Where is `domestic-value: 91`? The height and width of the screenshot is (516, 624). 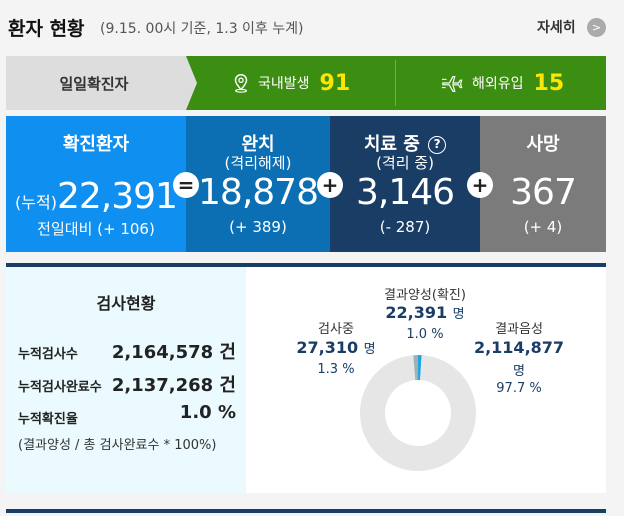
domestic-value: 91 is located at coordinates (335, 83).